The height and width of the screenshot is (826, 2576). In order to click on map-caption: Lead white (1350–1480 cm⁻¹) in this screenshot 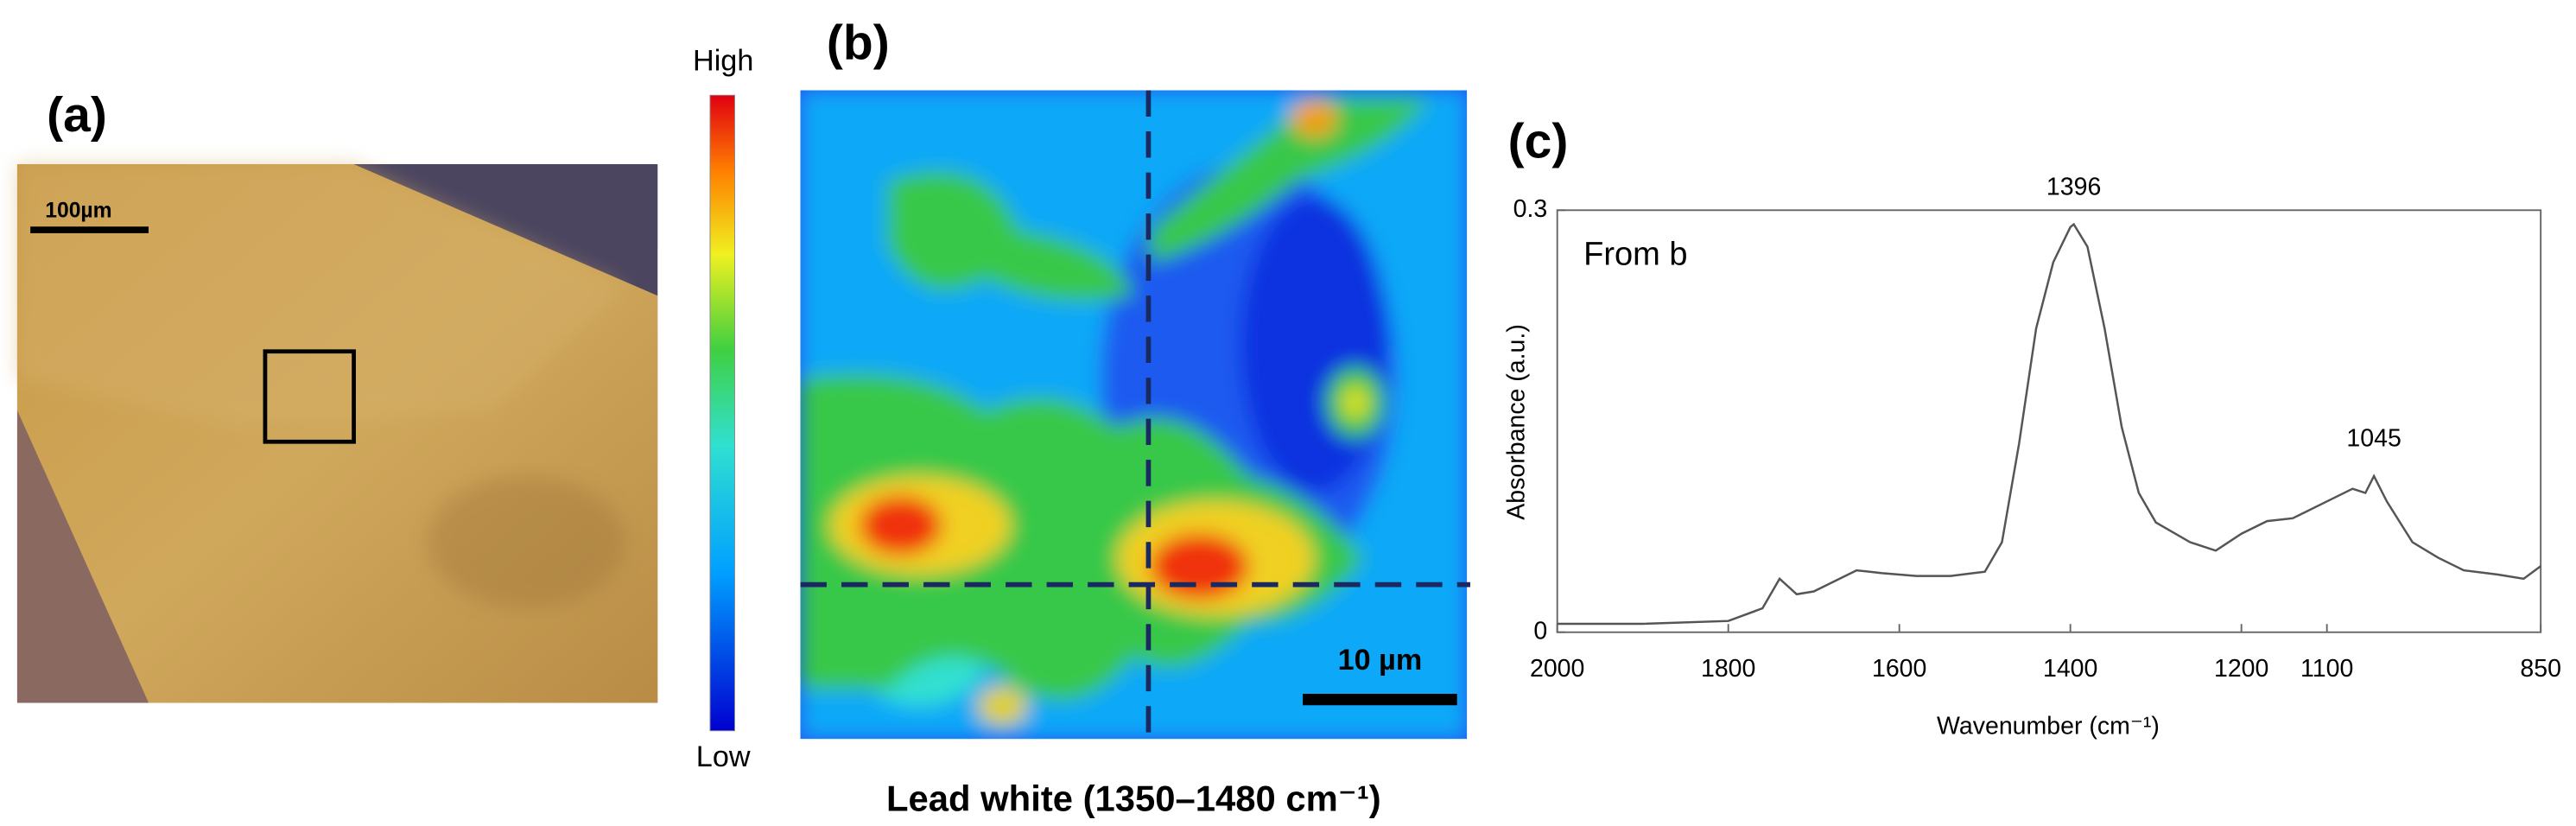, I will do `click(1133, 798)`.